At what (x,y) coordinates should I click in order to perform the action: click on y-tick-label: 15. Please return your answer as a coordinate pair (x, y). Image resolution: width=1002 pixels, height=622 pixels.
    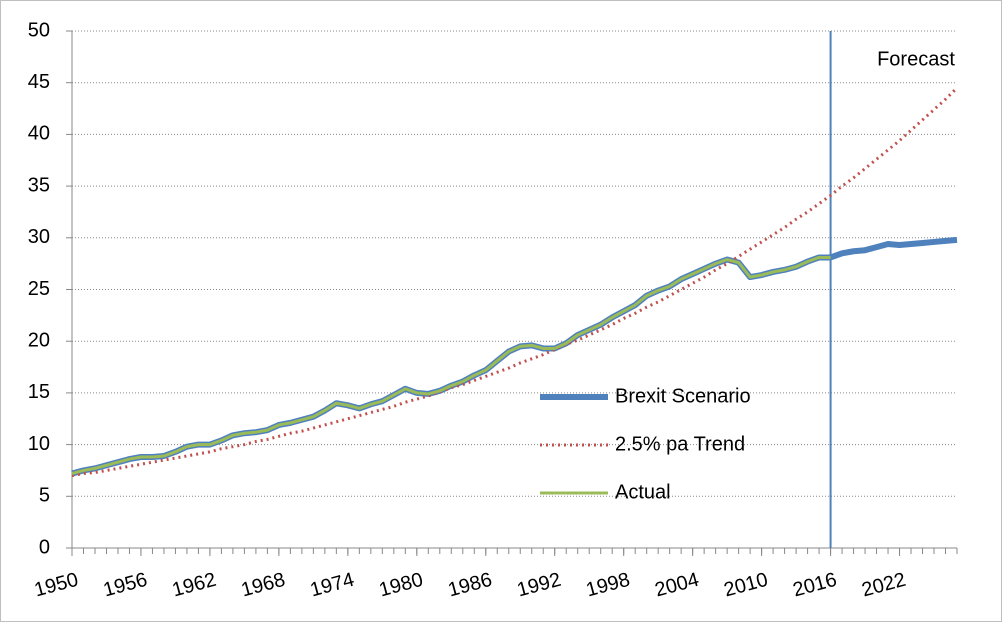
    Looking at the image, I should click on (39, 392).